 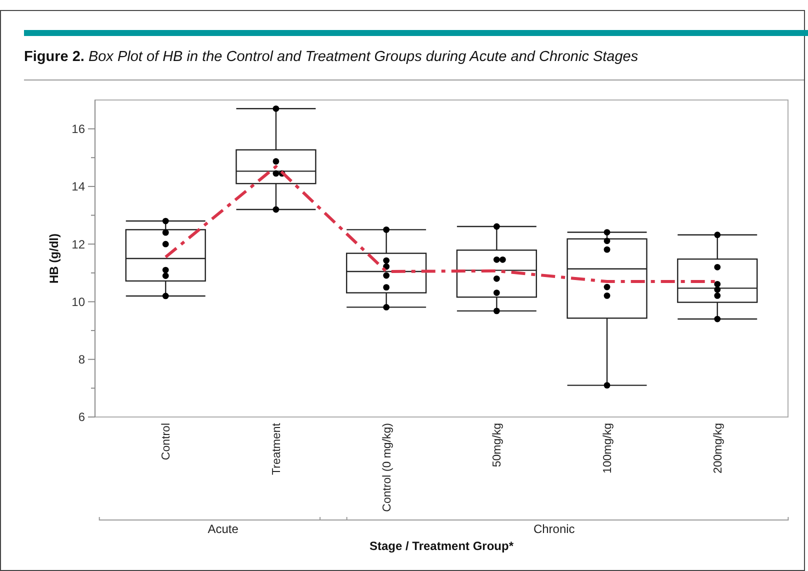 I want to click on x-tick-label: 100mg/kg, so click(x=608, y=448).